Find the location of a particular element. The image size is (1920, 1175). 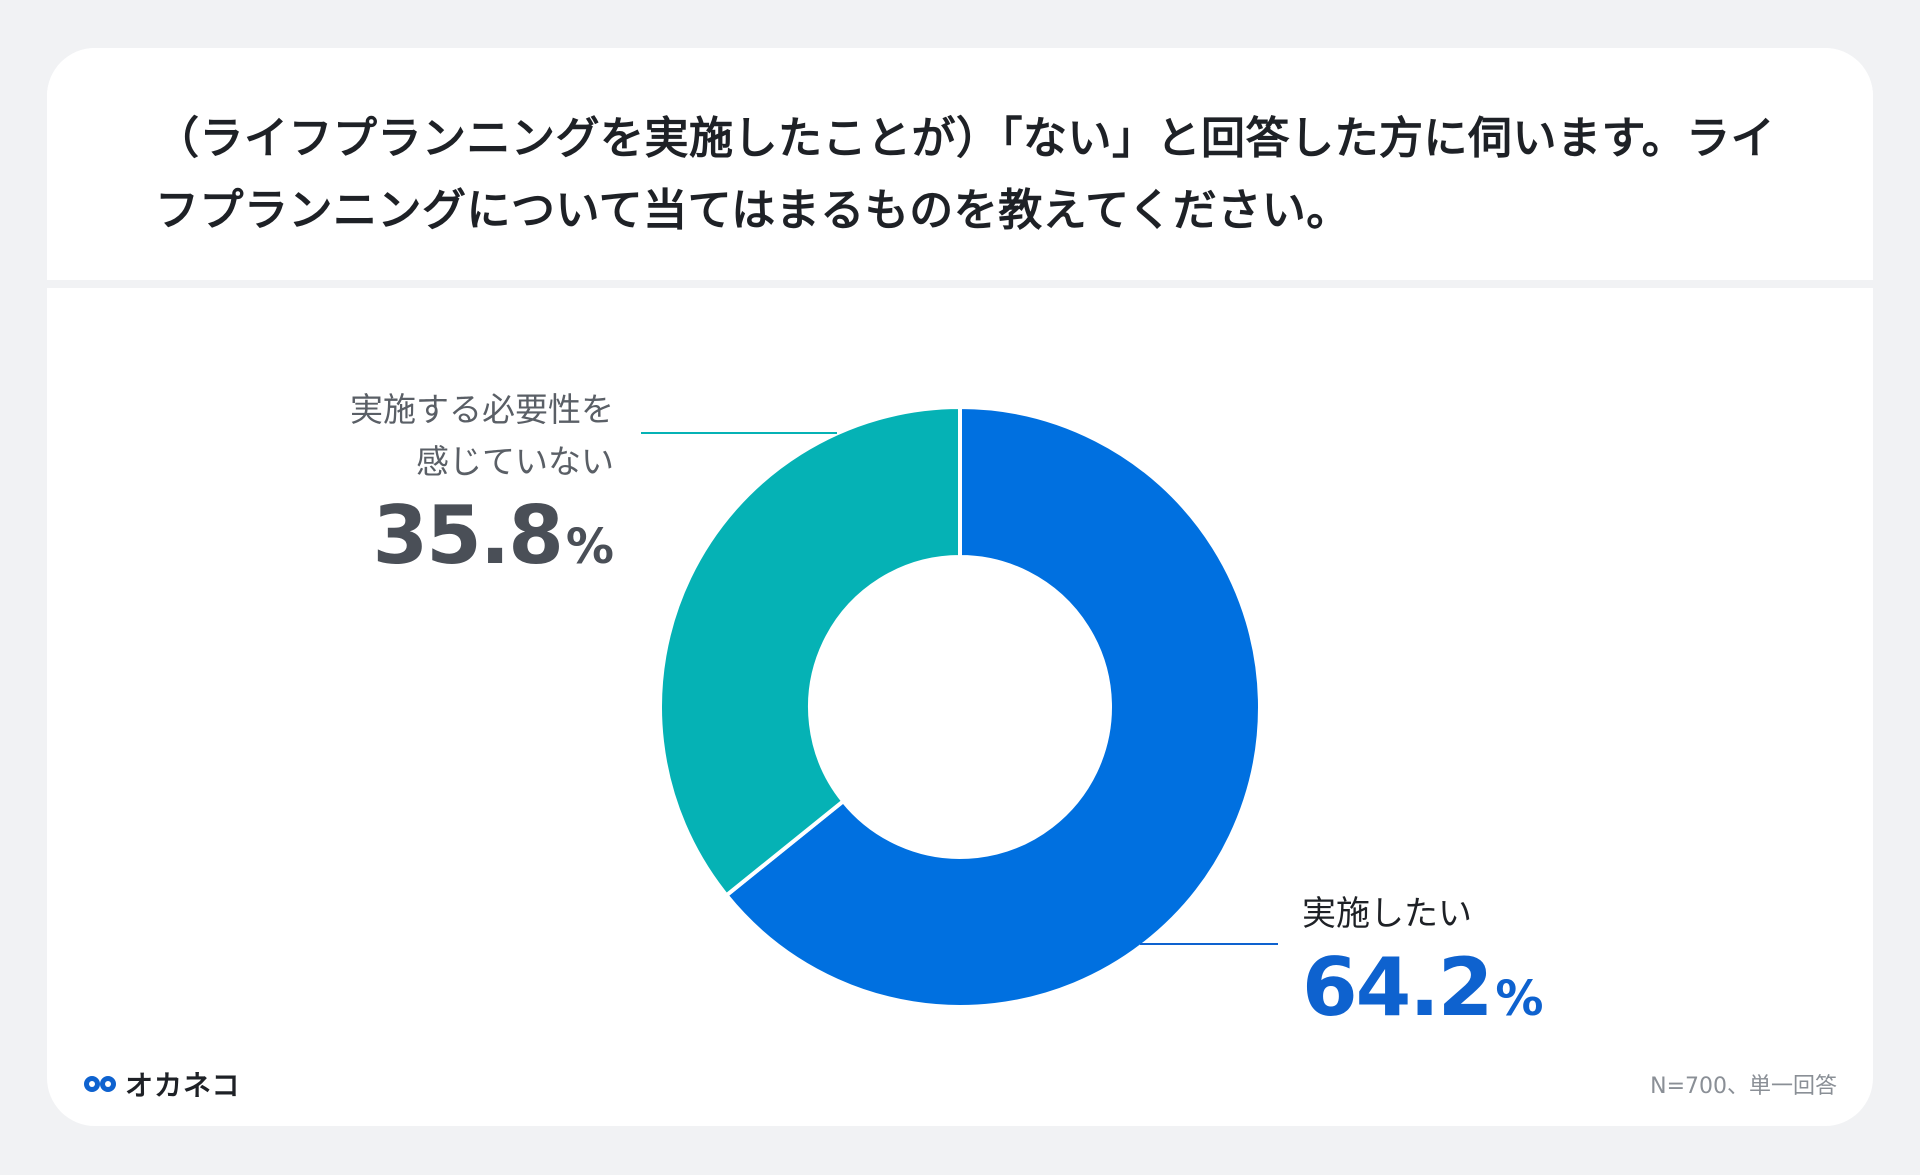

value-number: 35.8 is located at coordinates (468, 535).